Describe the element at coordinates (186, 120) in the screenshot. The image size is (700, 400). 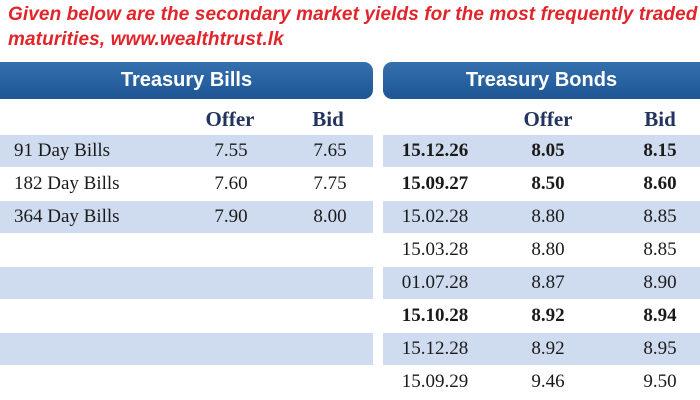
I see `bills-column-header-row: Offer Bid` at that location.